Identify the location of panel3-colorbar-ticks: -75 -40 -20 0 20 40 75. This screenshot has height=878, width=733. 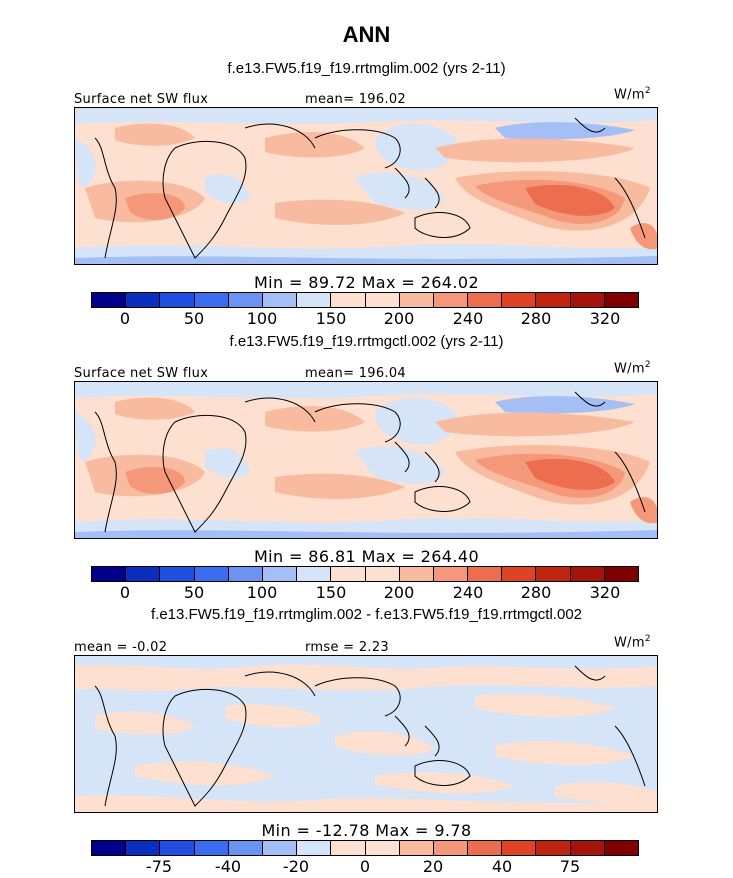
(365, 866).